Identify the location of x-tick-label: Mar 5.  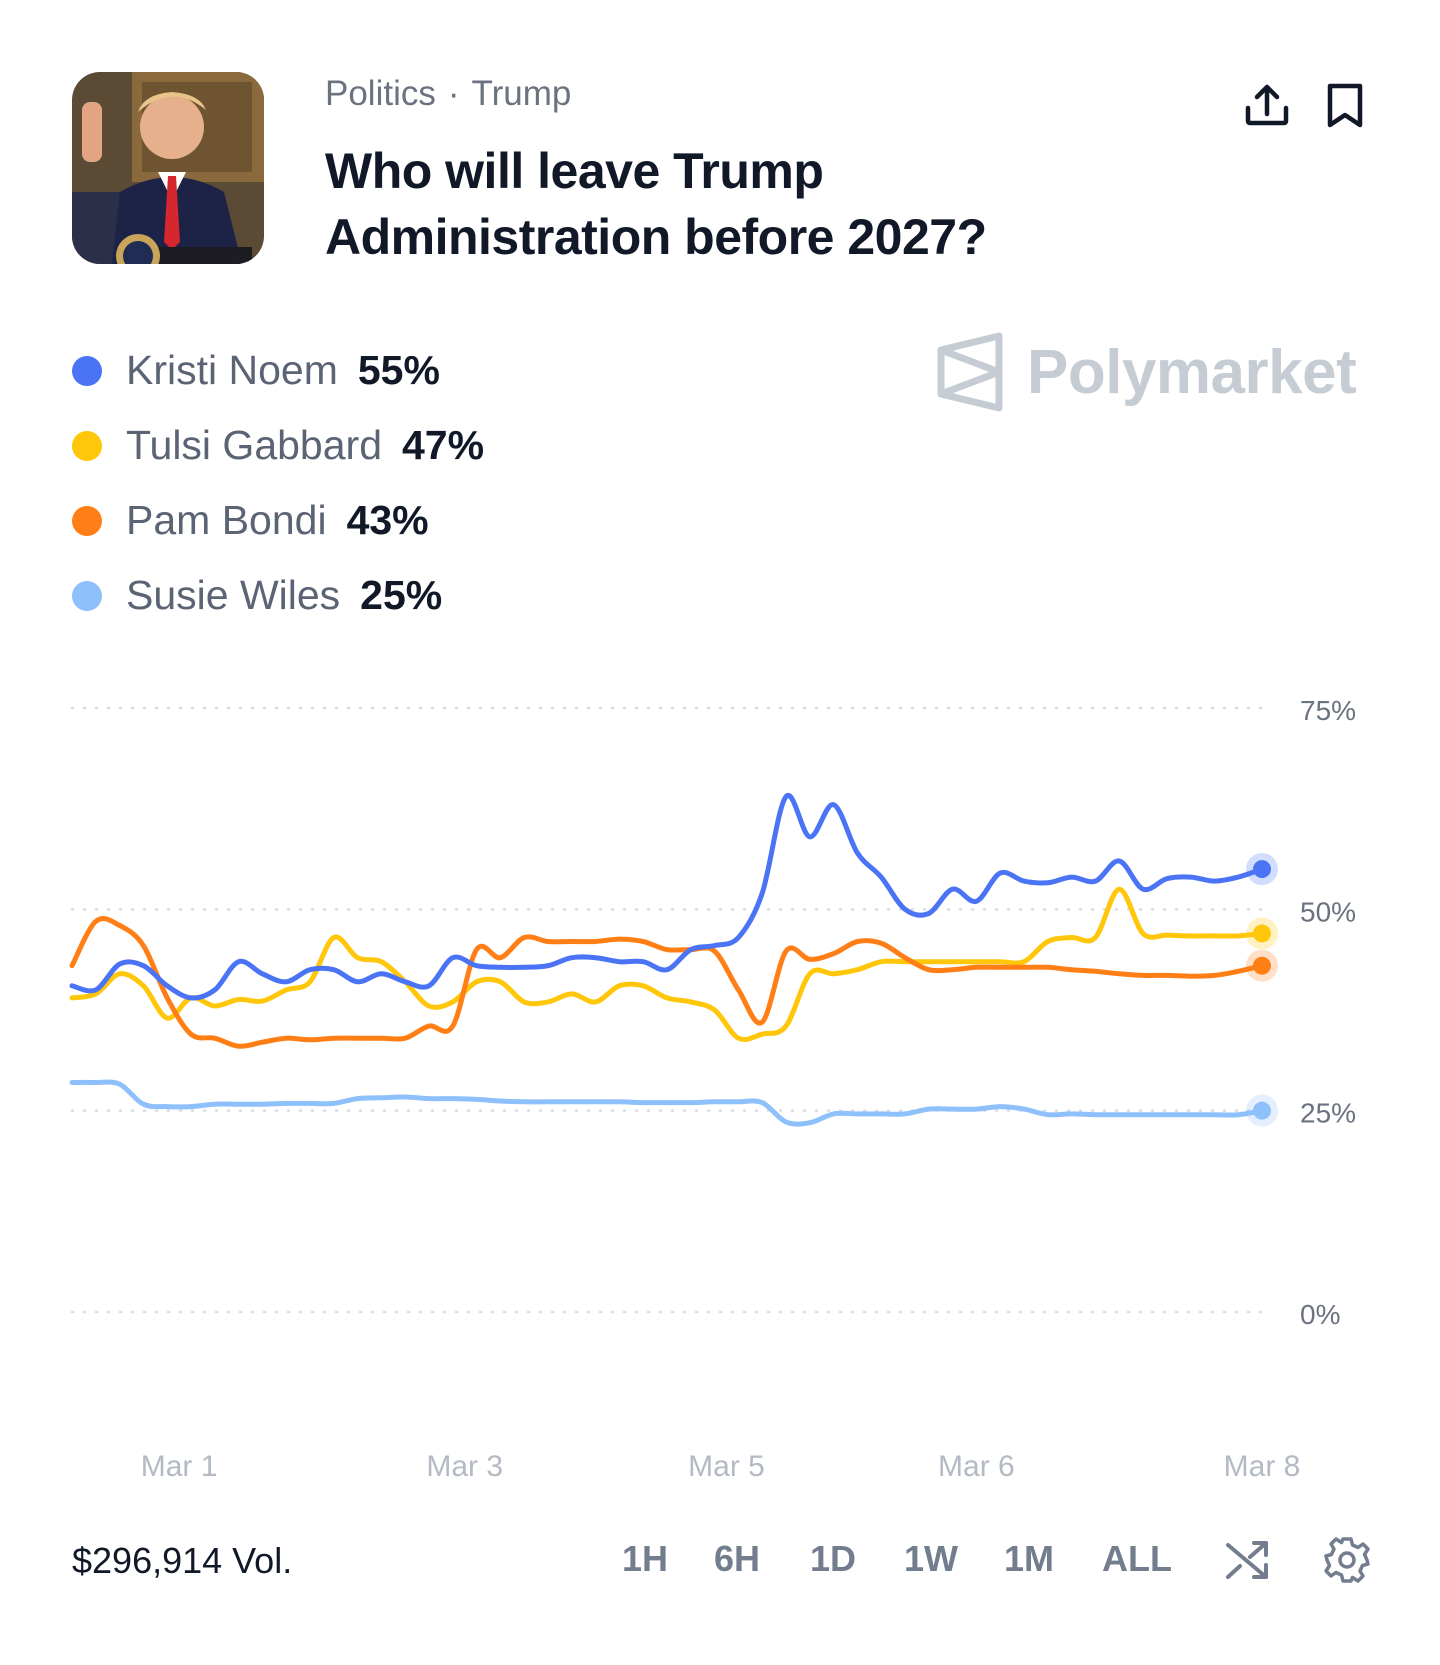
(726, 1465).